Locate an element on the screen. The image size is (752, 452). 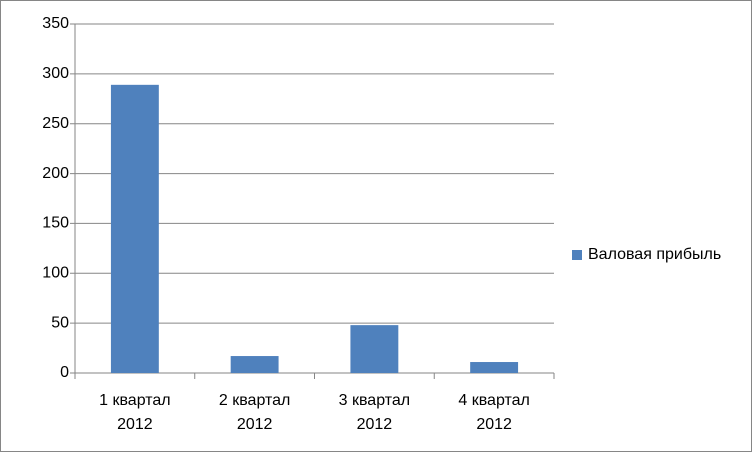
x-tick-label: 2 квартал 2012 is located at coordinates (254, 412).